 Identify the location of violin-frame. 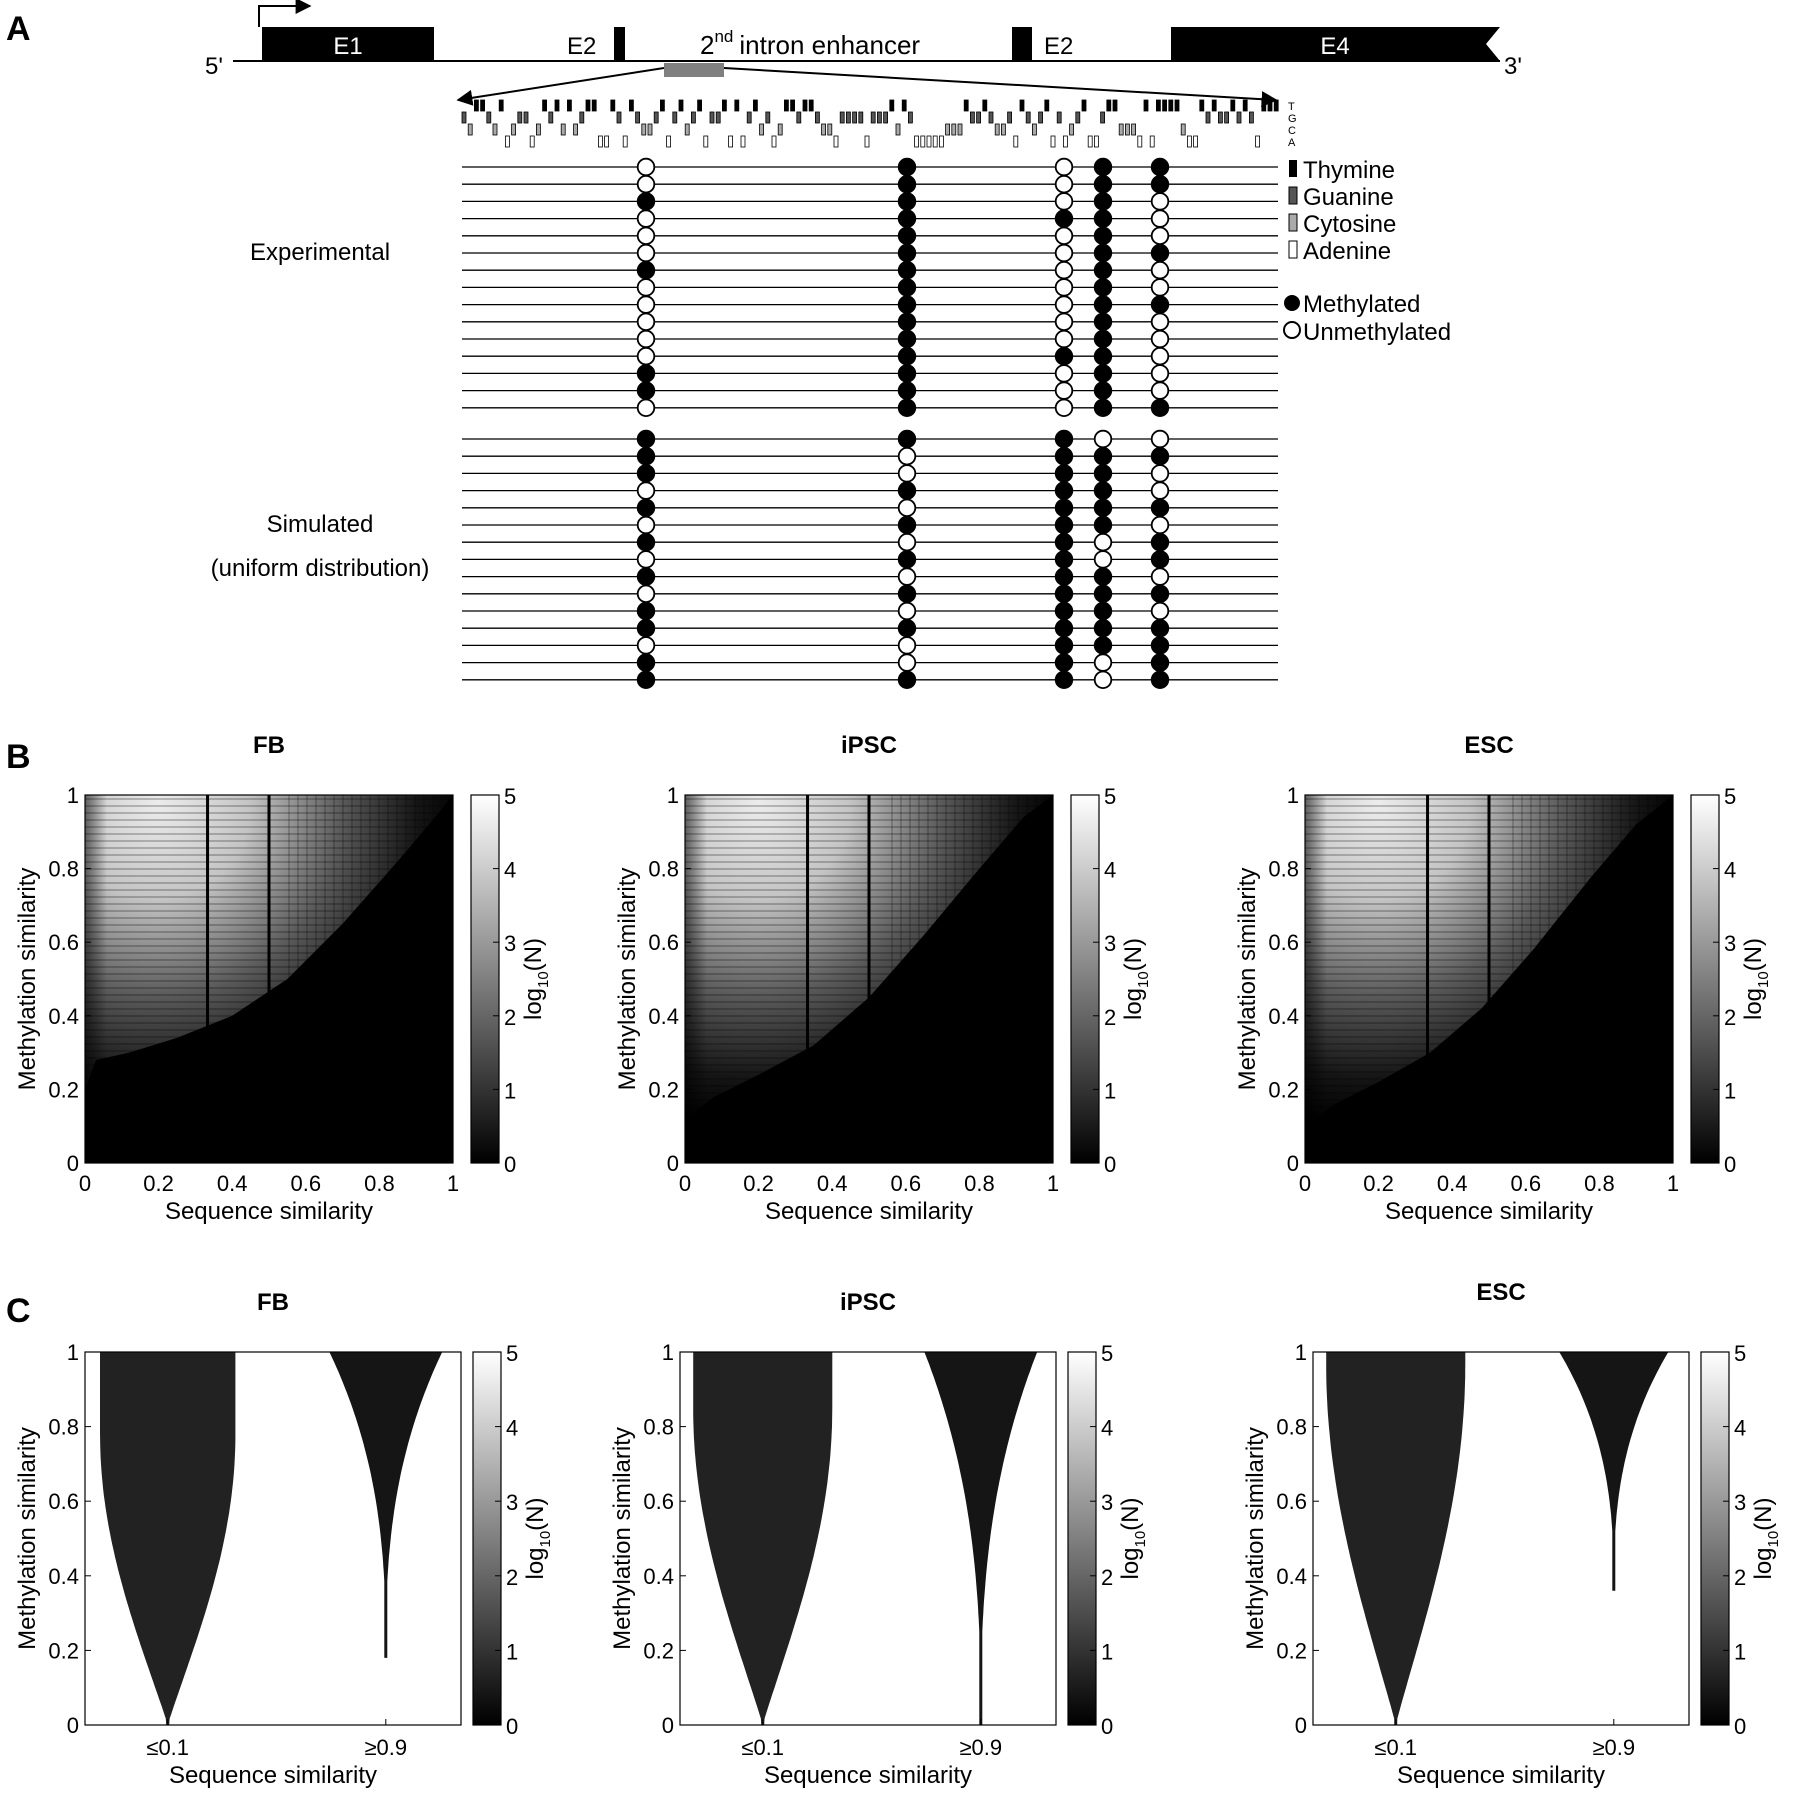
(868, 1538).